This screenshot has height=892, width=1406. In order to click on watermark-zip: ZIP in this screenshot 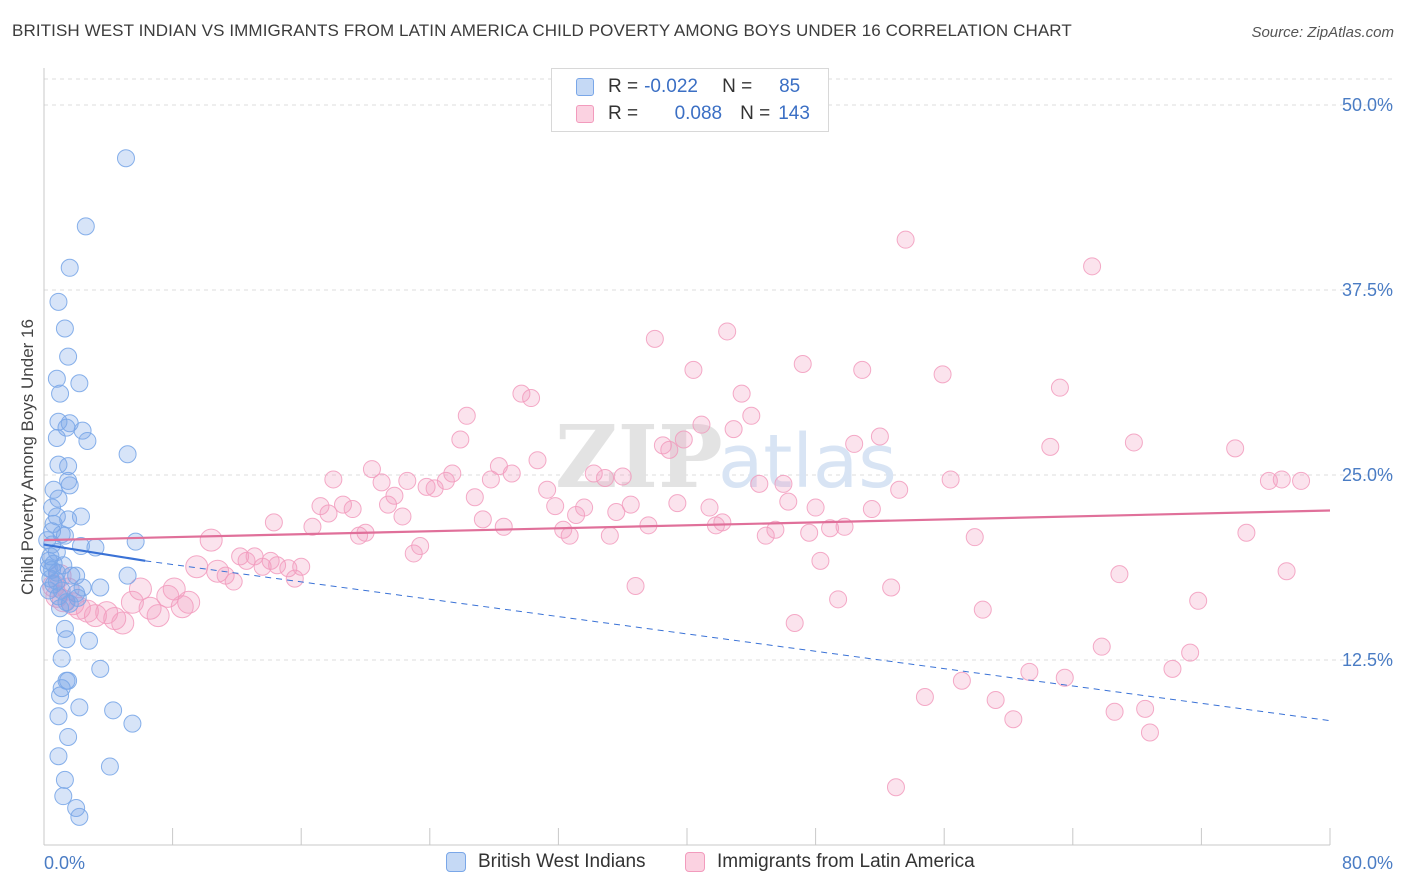, I will do `click(639, 457)`.